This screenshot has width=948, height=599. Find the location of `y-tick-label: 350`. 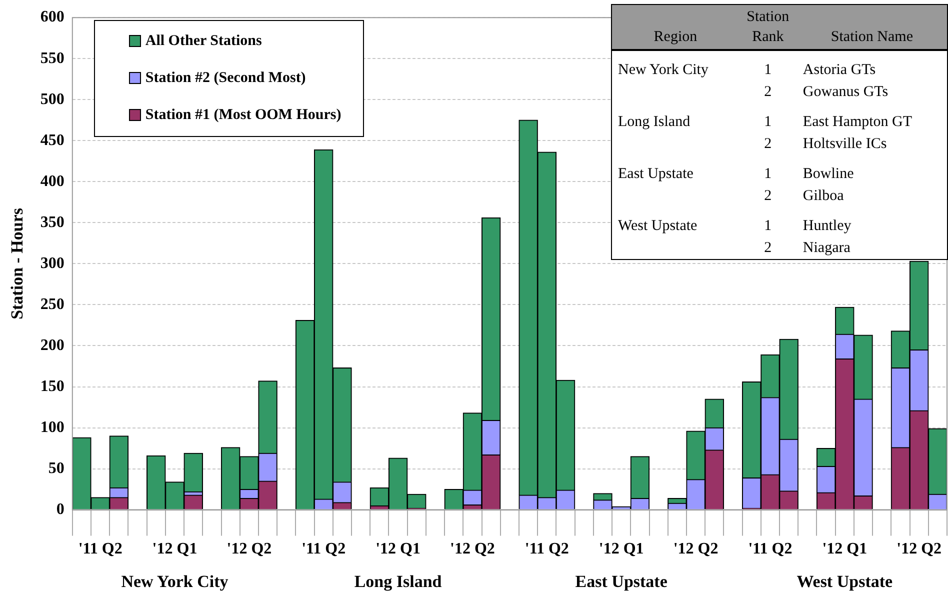

y-tick-label: 350 is located at coordinates (52, 222).